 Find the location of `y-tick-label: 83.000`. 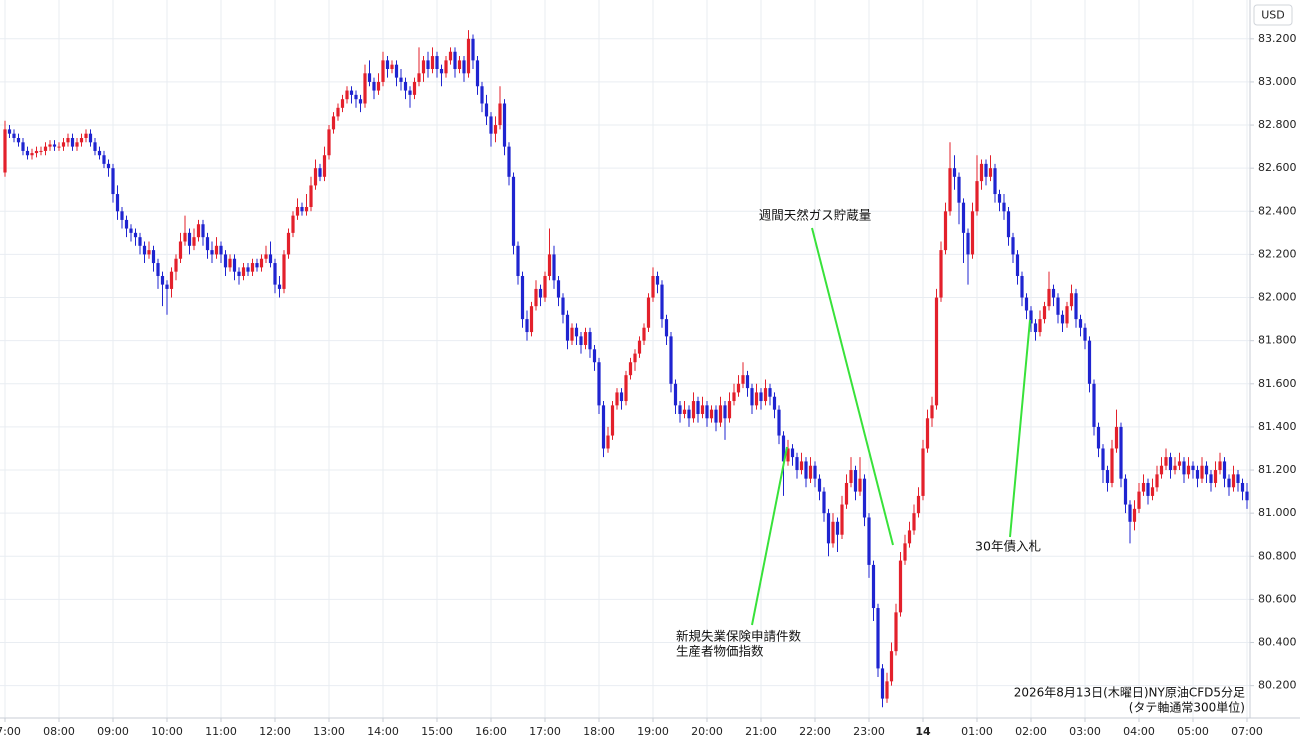

y-tick-label: 83.000 is located at coordinates (1277, 81).